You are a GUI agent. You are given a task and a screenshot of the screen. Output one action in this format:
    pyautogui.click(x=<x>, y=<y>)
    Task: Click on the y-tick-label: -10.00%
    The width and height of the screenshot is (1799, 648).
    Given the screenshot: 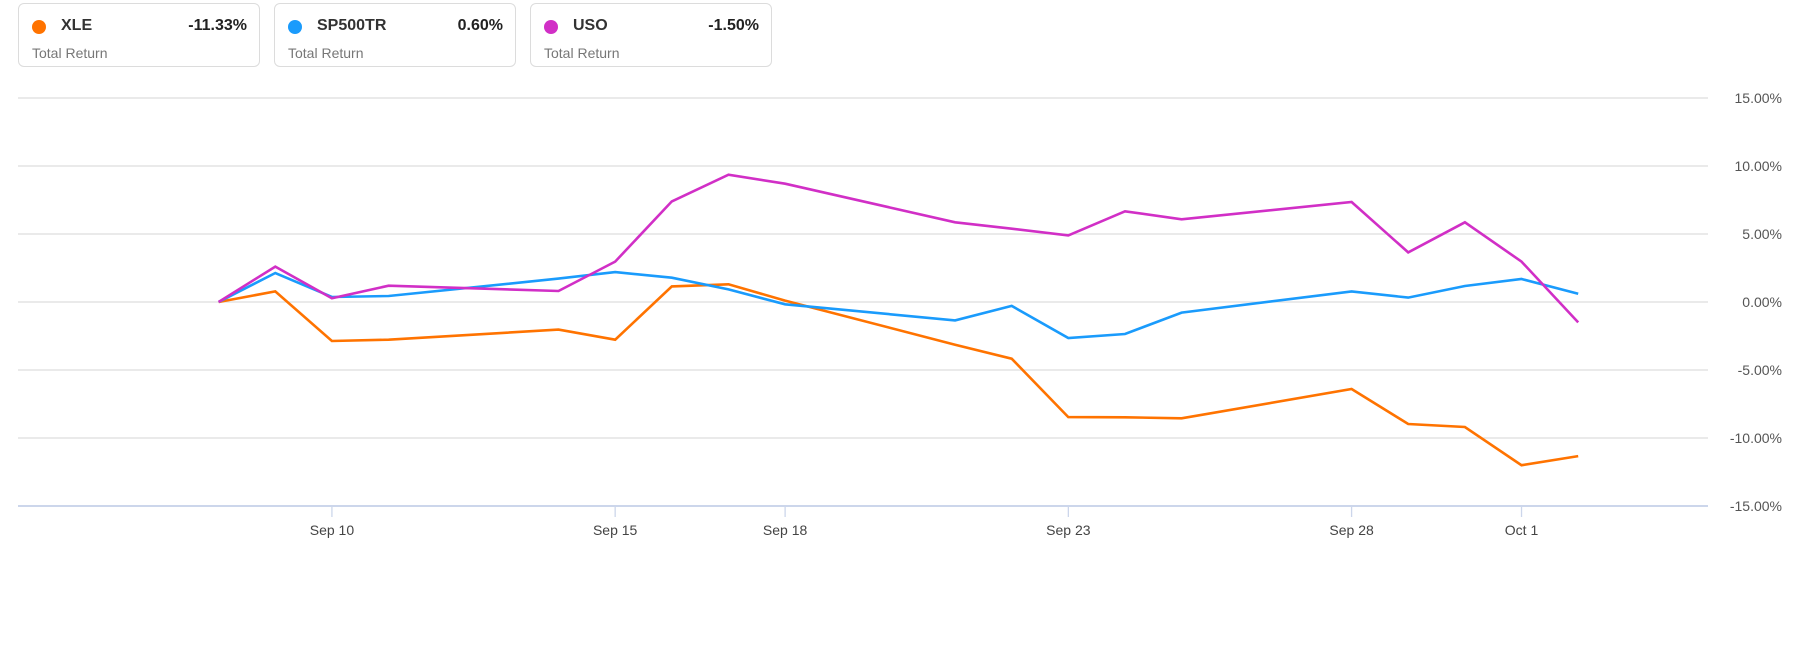 What is the action you would take?
    pyautogui.click(x=1756, y=438)
    